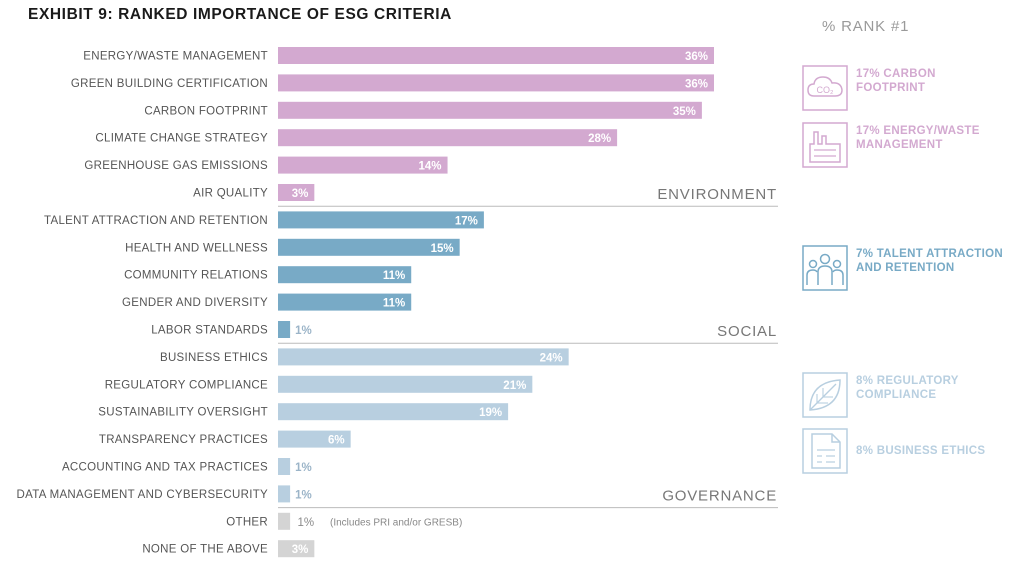 The image size is (1024, 575). I want to click on category-label-none-of-the-above: NONE OF THE ABOVE, so click(205, 550).